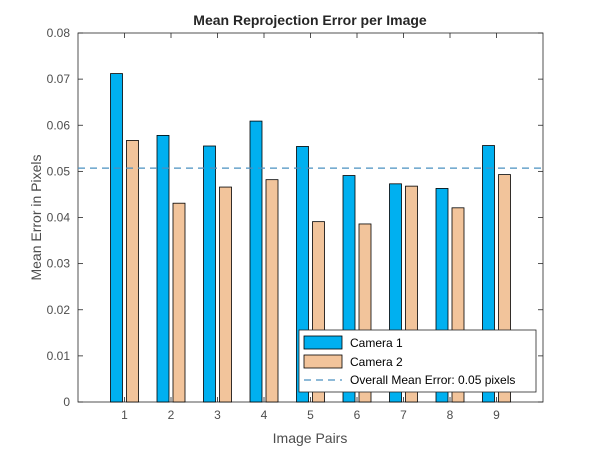 This screenshot has width=602, height=451. What do you see at coordinates (310, 438) in the screenshot?
I see `x-axis-label: Image Pairs` at bounding box center [310, 438].